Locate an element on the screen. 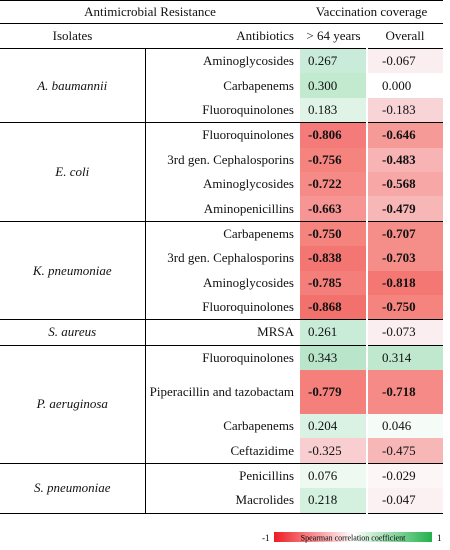 The image size is (450, 550). value-age-cell: 0.267 is located at coordinates (333, 61).